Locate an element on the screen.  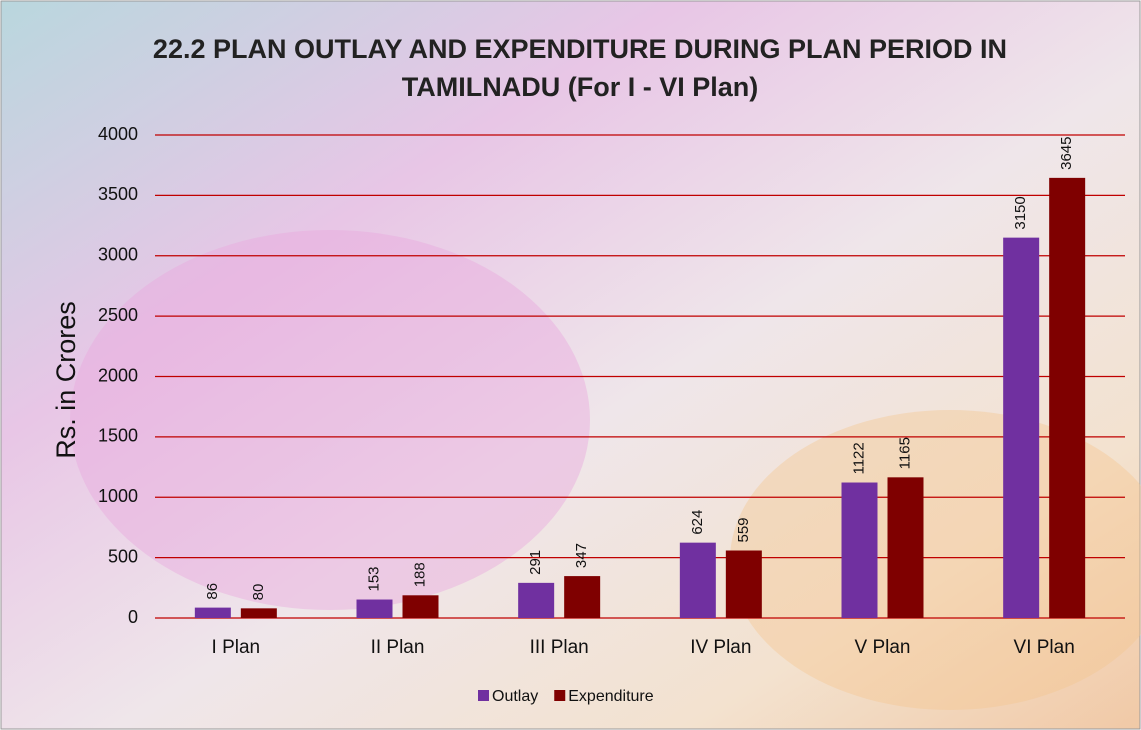
x-tick-label: V Plan is located at coordinates (883, 647).